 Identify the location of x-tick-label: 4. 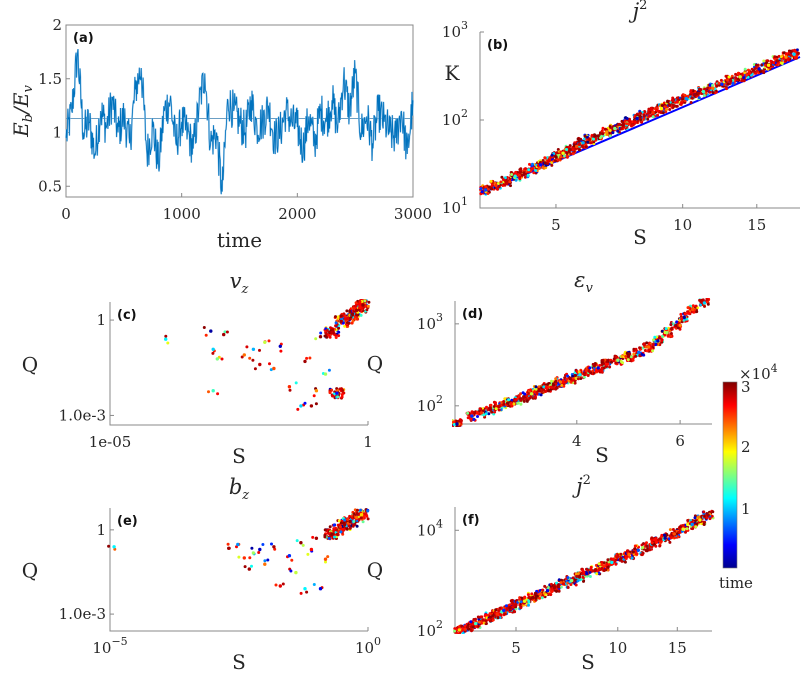
(577, 441).